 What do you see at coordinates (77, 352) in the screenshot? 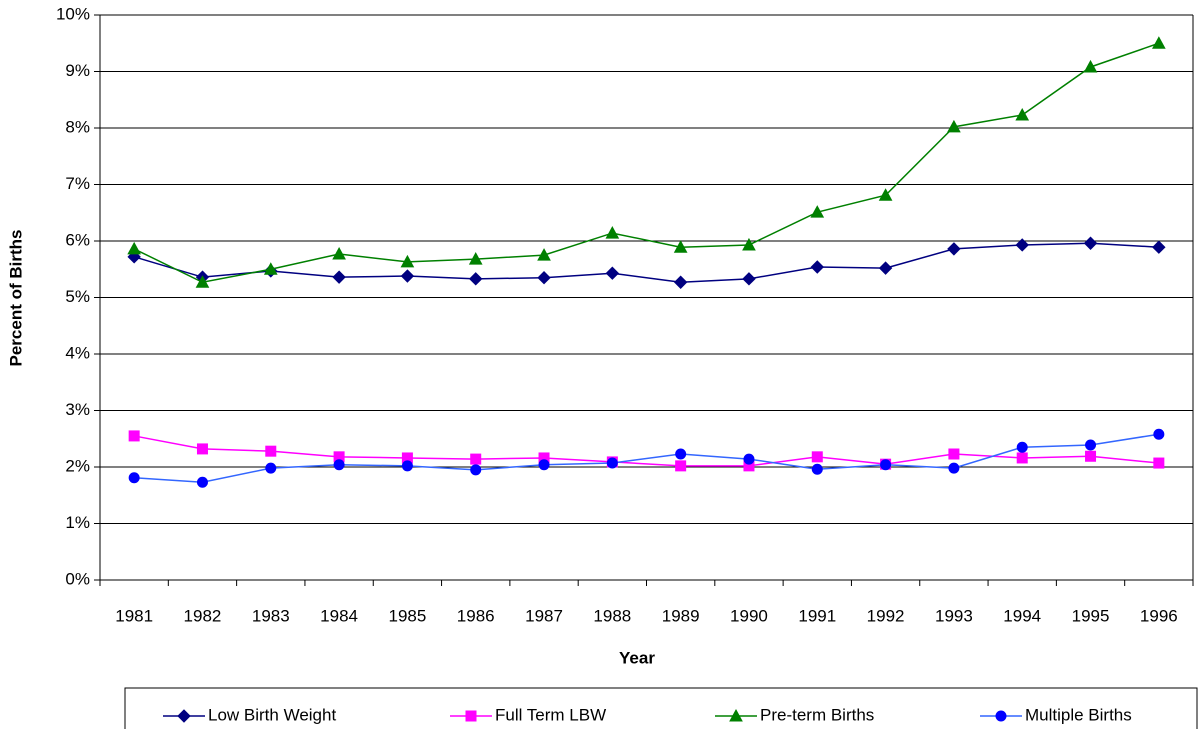
I see `y-tick-label: 4%` at bounding box center [77, 352].